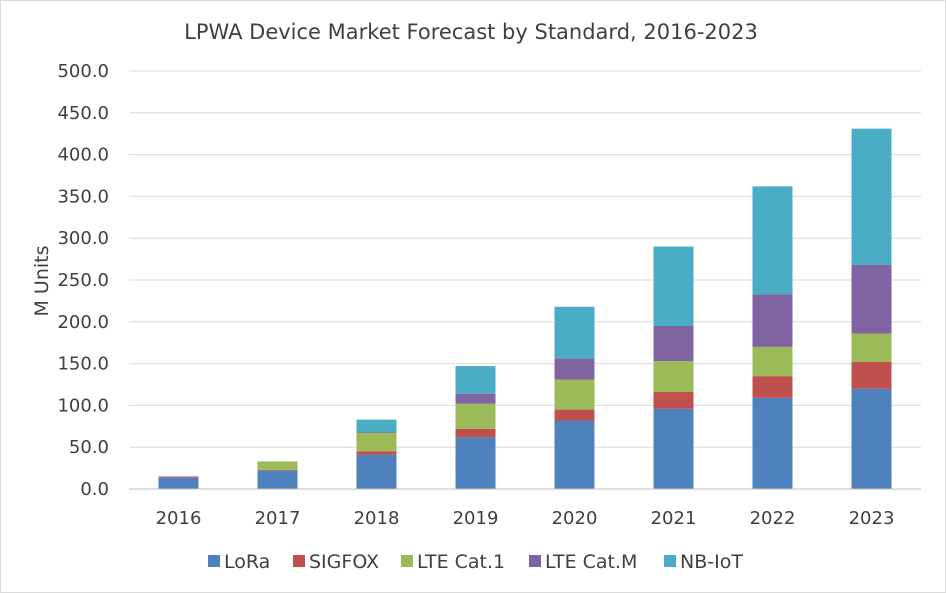 This screenshot has height=593, width=946. I want to click on y-tick-label: 150.0, so click(83, 364).